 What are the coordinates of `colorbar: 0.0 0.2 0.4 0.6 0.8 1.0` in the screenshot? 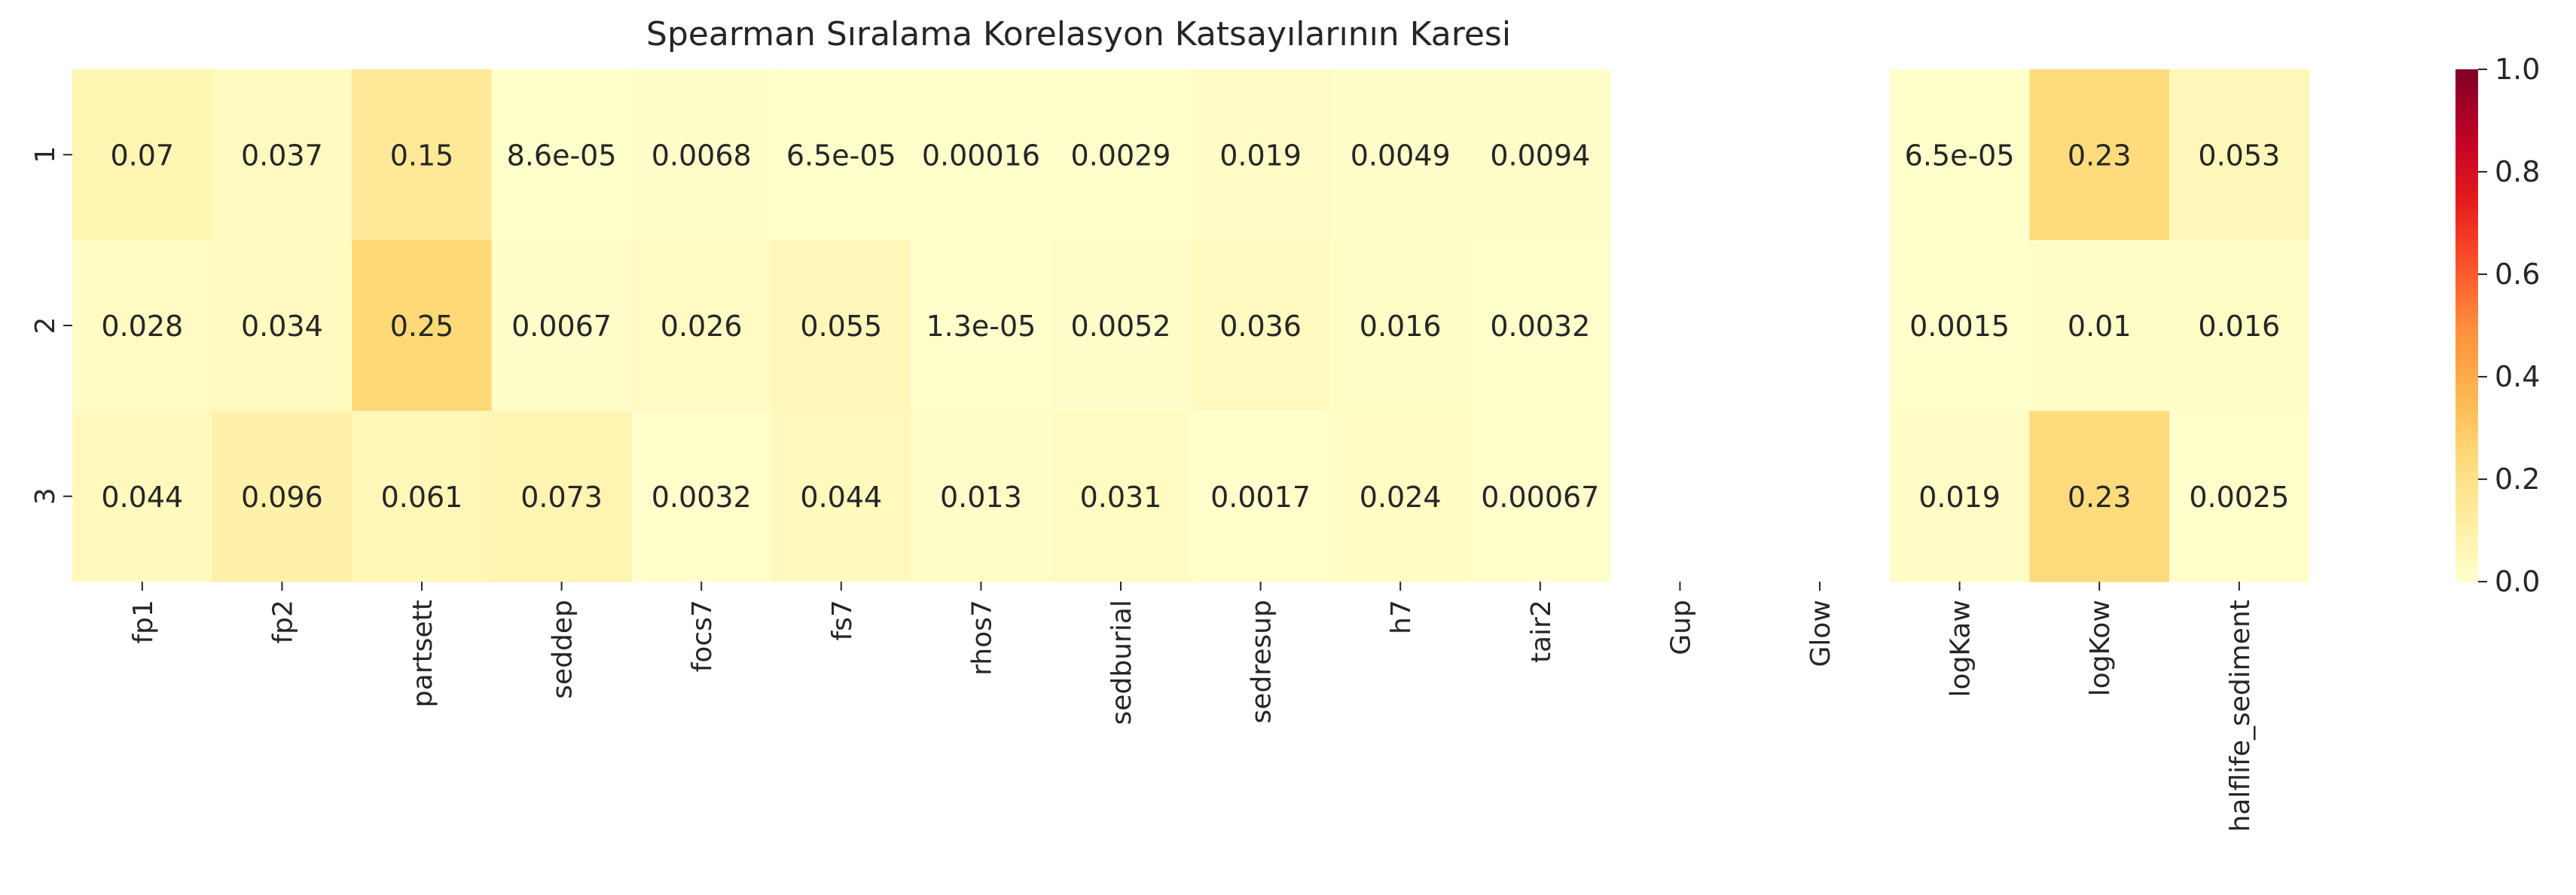 It's located at (2498, 325).